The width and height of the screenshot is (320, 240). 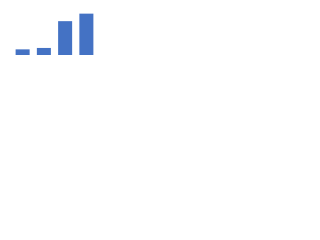 I want to click on chart, so click(x=50, y=35).